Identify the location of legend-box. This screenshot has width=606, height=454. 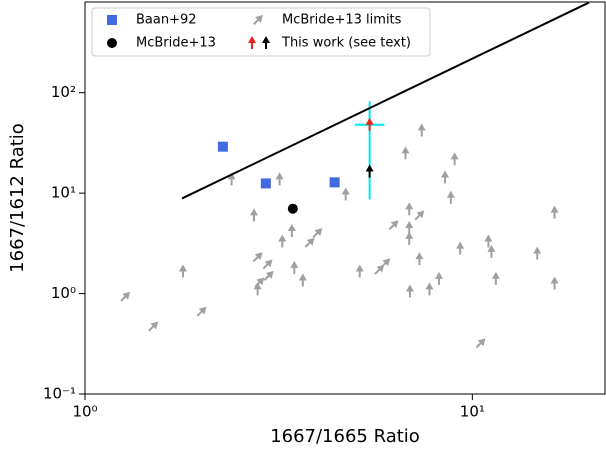
(261, 32).